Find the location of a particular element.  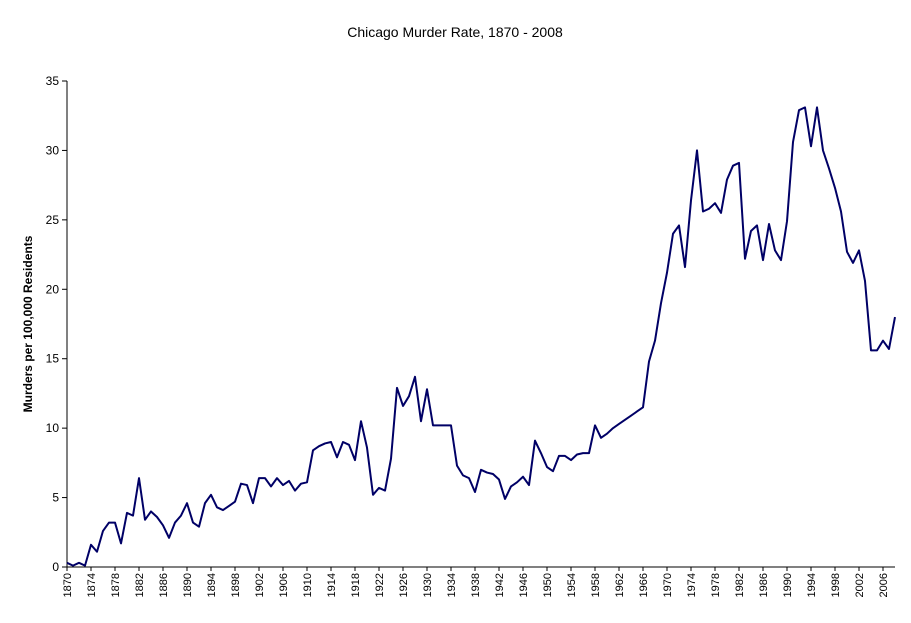

chart-title: Chicago Murder Rate, 1870 - 2008 is located at coordinates (455, 32).